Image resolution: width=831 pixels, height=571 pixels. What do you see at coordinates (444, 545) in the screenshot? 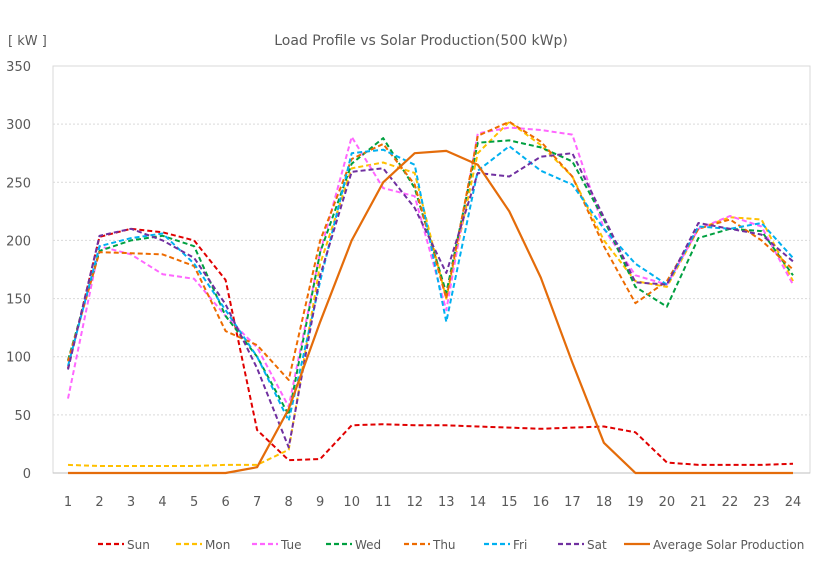
I see `legend-label: Thu` at bounding box center [444, 545].